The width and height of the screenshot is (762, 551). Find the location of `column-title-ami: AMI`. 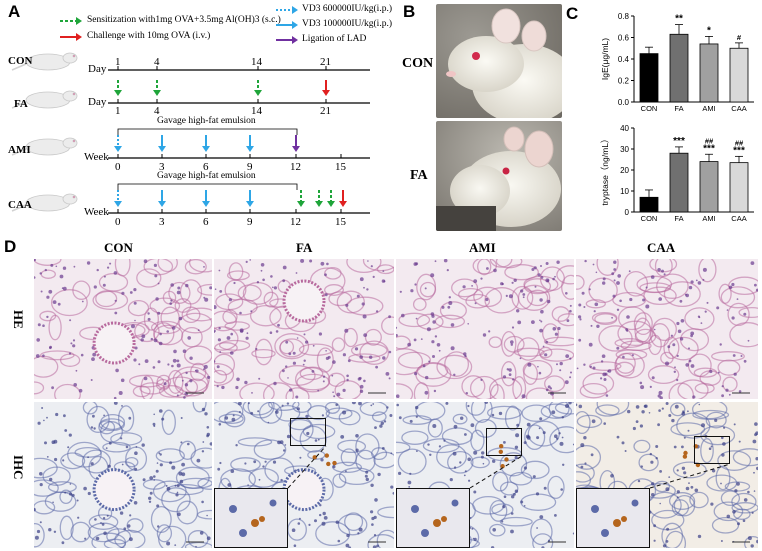

column-title-ami: AMI is located at coordinates (482, 247).